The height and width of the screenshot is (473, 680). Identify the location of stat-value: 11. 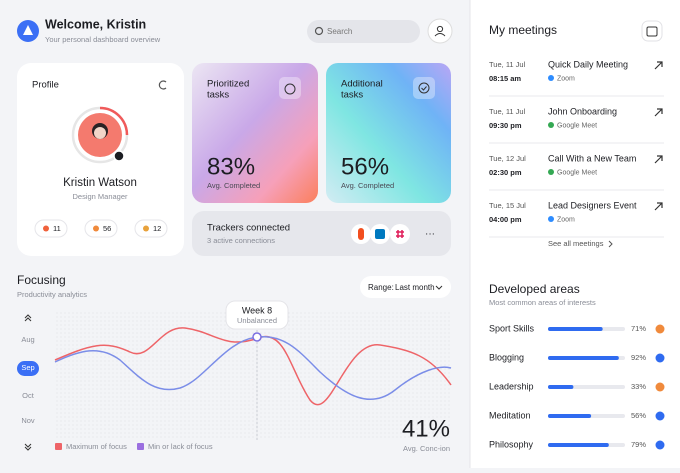
(57, 228).